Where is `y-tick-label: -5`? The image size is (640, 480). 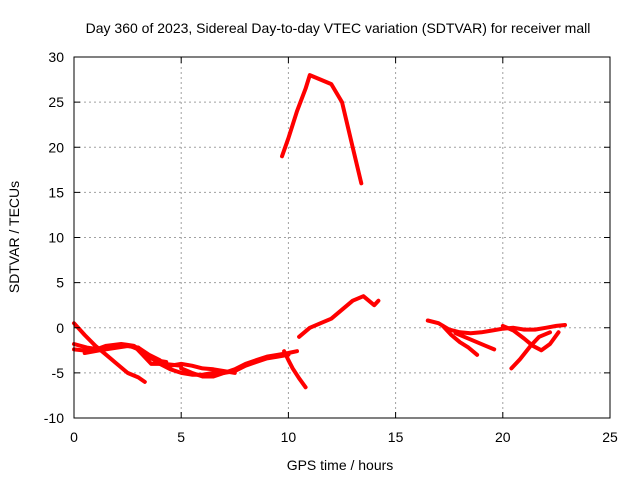 y-tick-label: -5 is located at coordinates (58, 373).